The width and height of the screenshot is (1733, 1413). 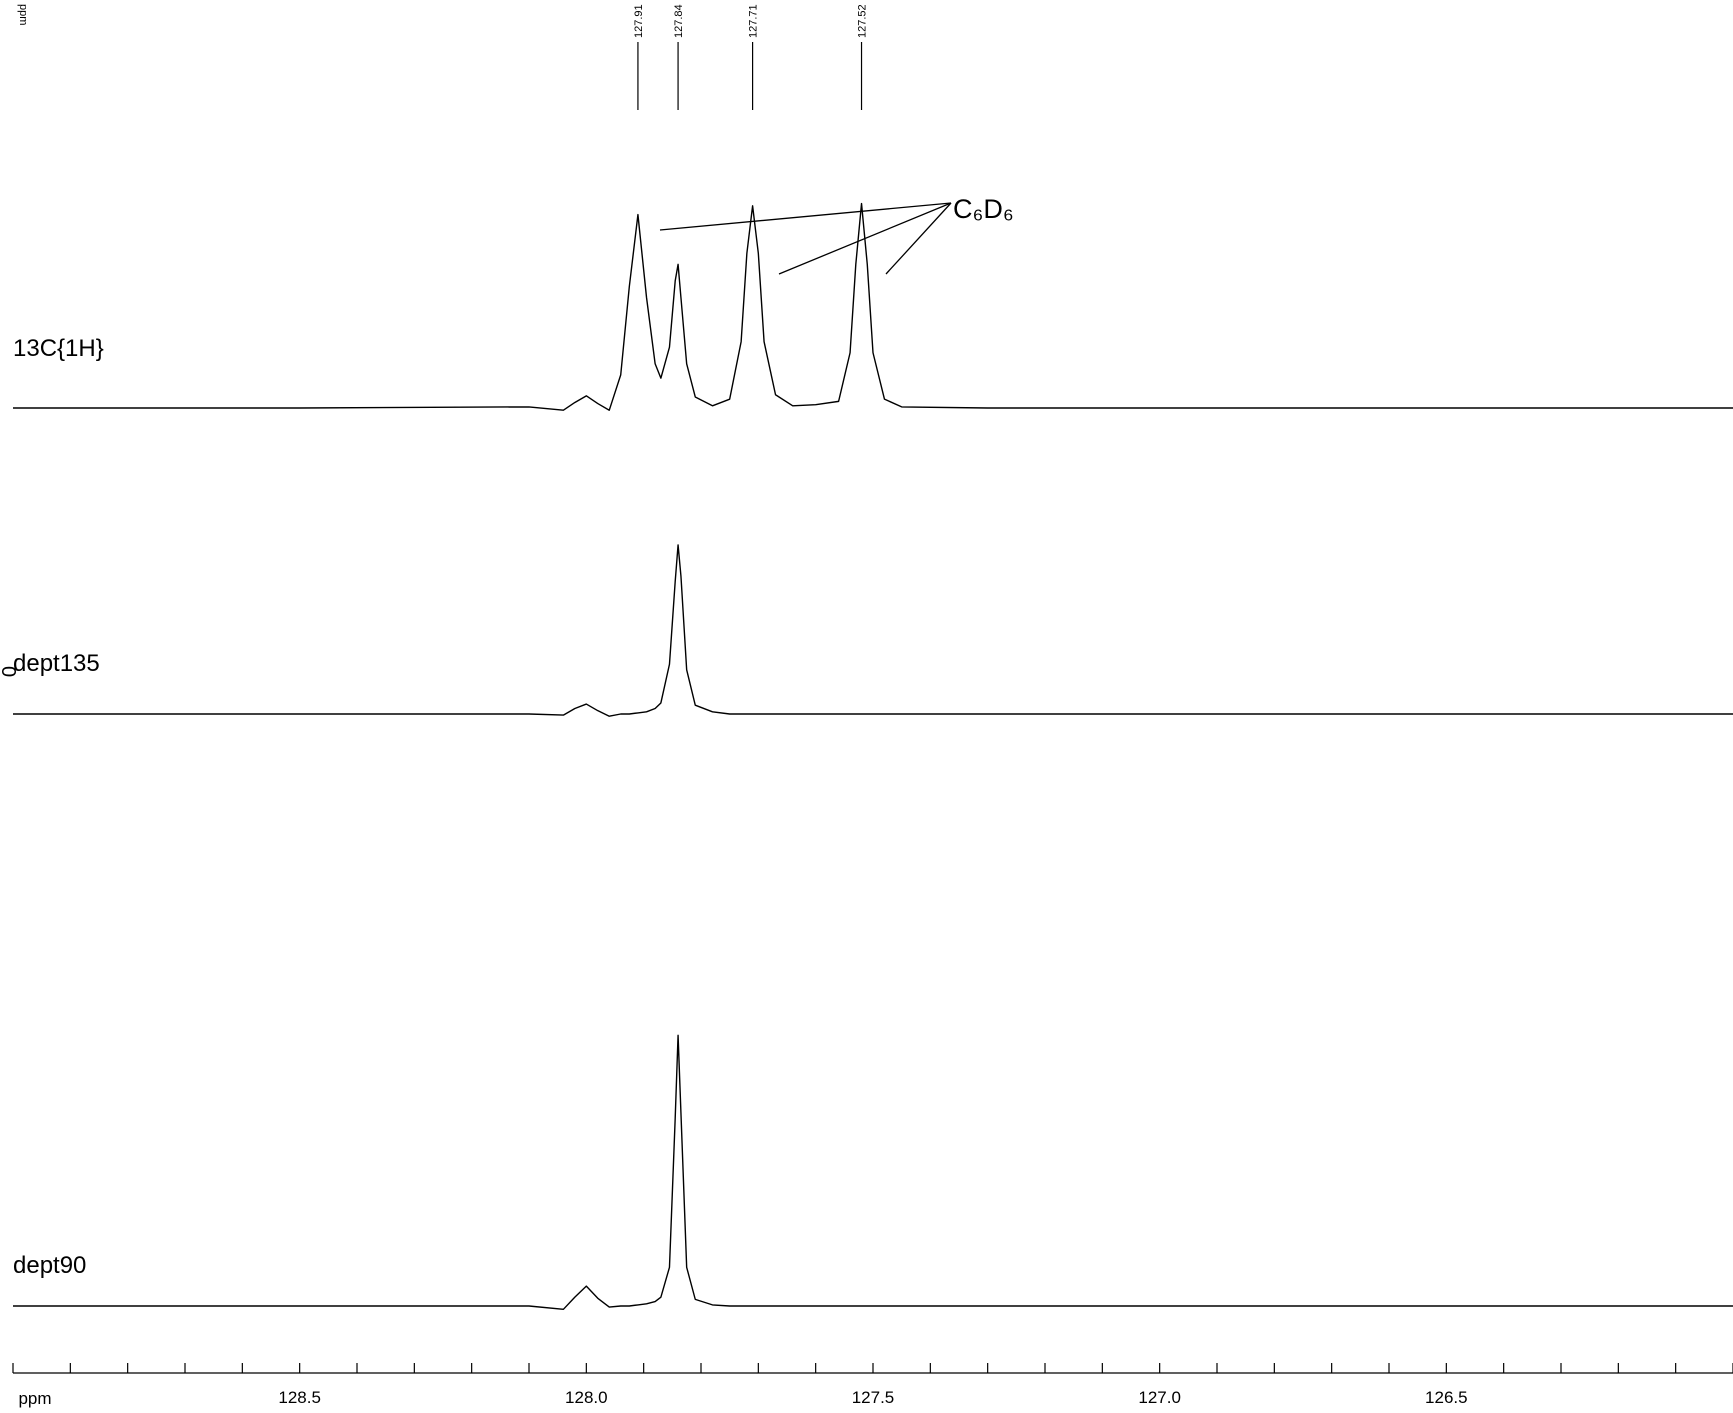 What do you see at coordinates (639, 21) in the screenshot?
I see `peak-pick-label: 127.91` at bounding box center [639, 21].